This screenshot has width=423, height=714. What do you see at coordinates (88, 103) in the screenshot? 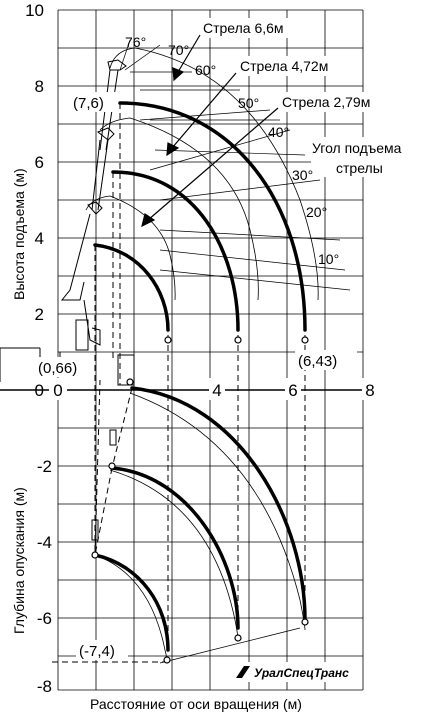
I see `point-label-7-6: (7,6)` at bounding box center [88, 103].